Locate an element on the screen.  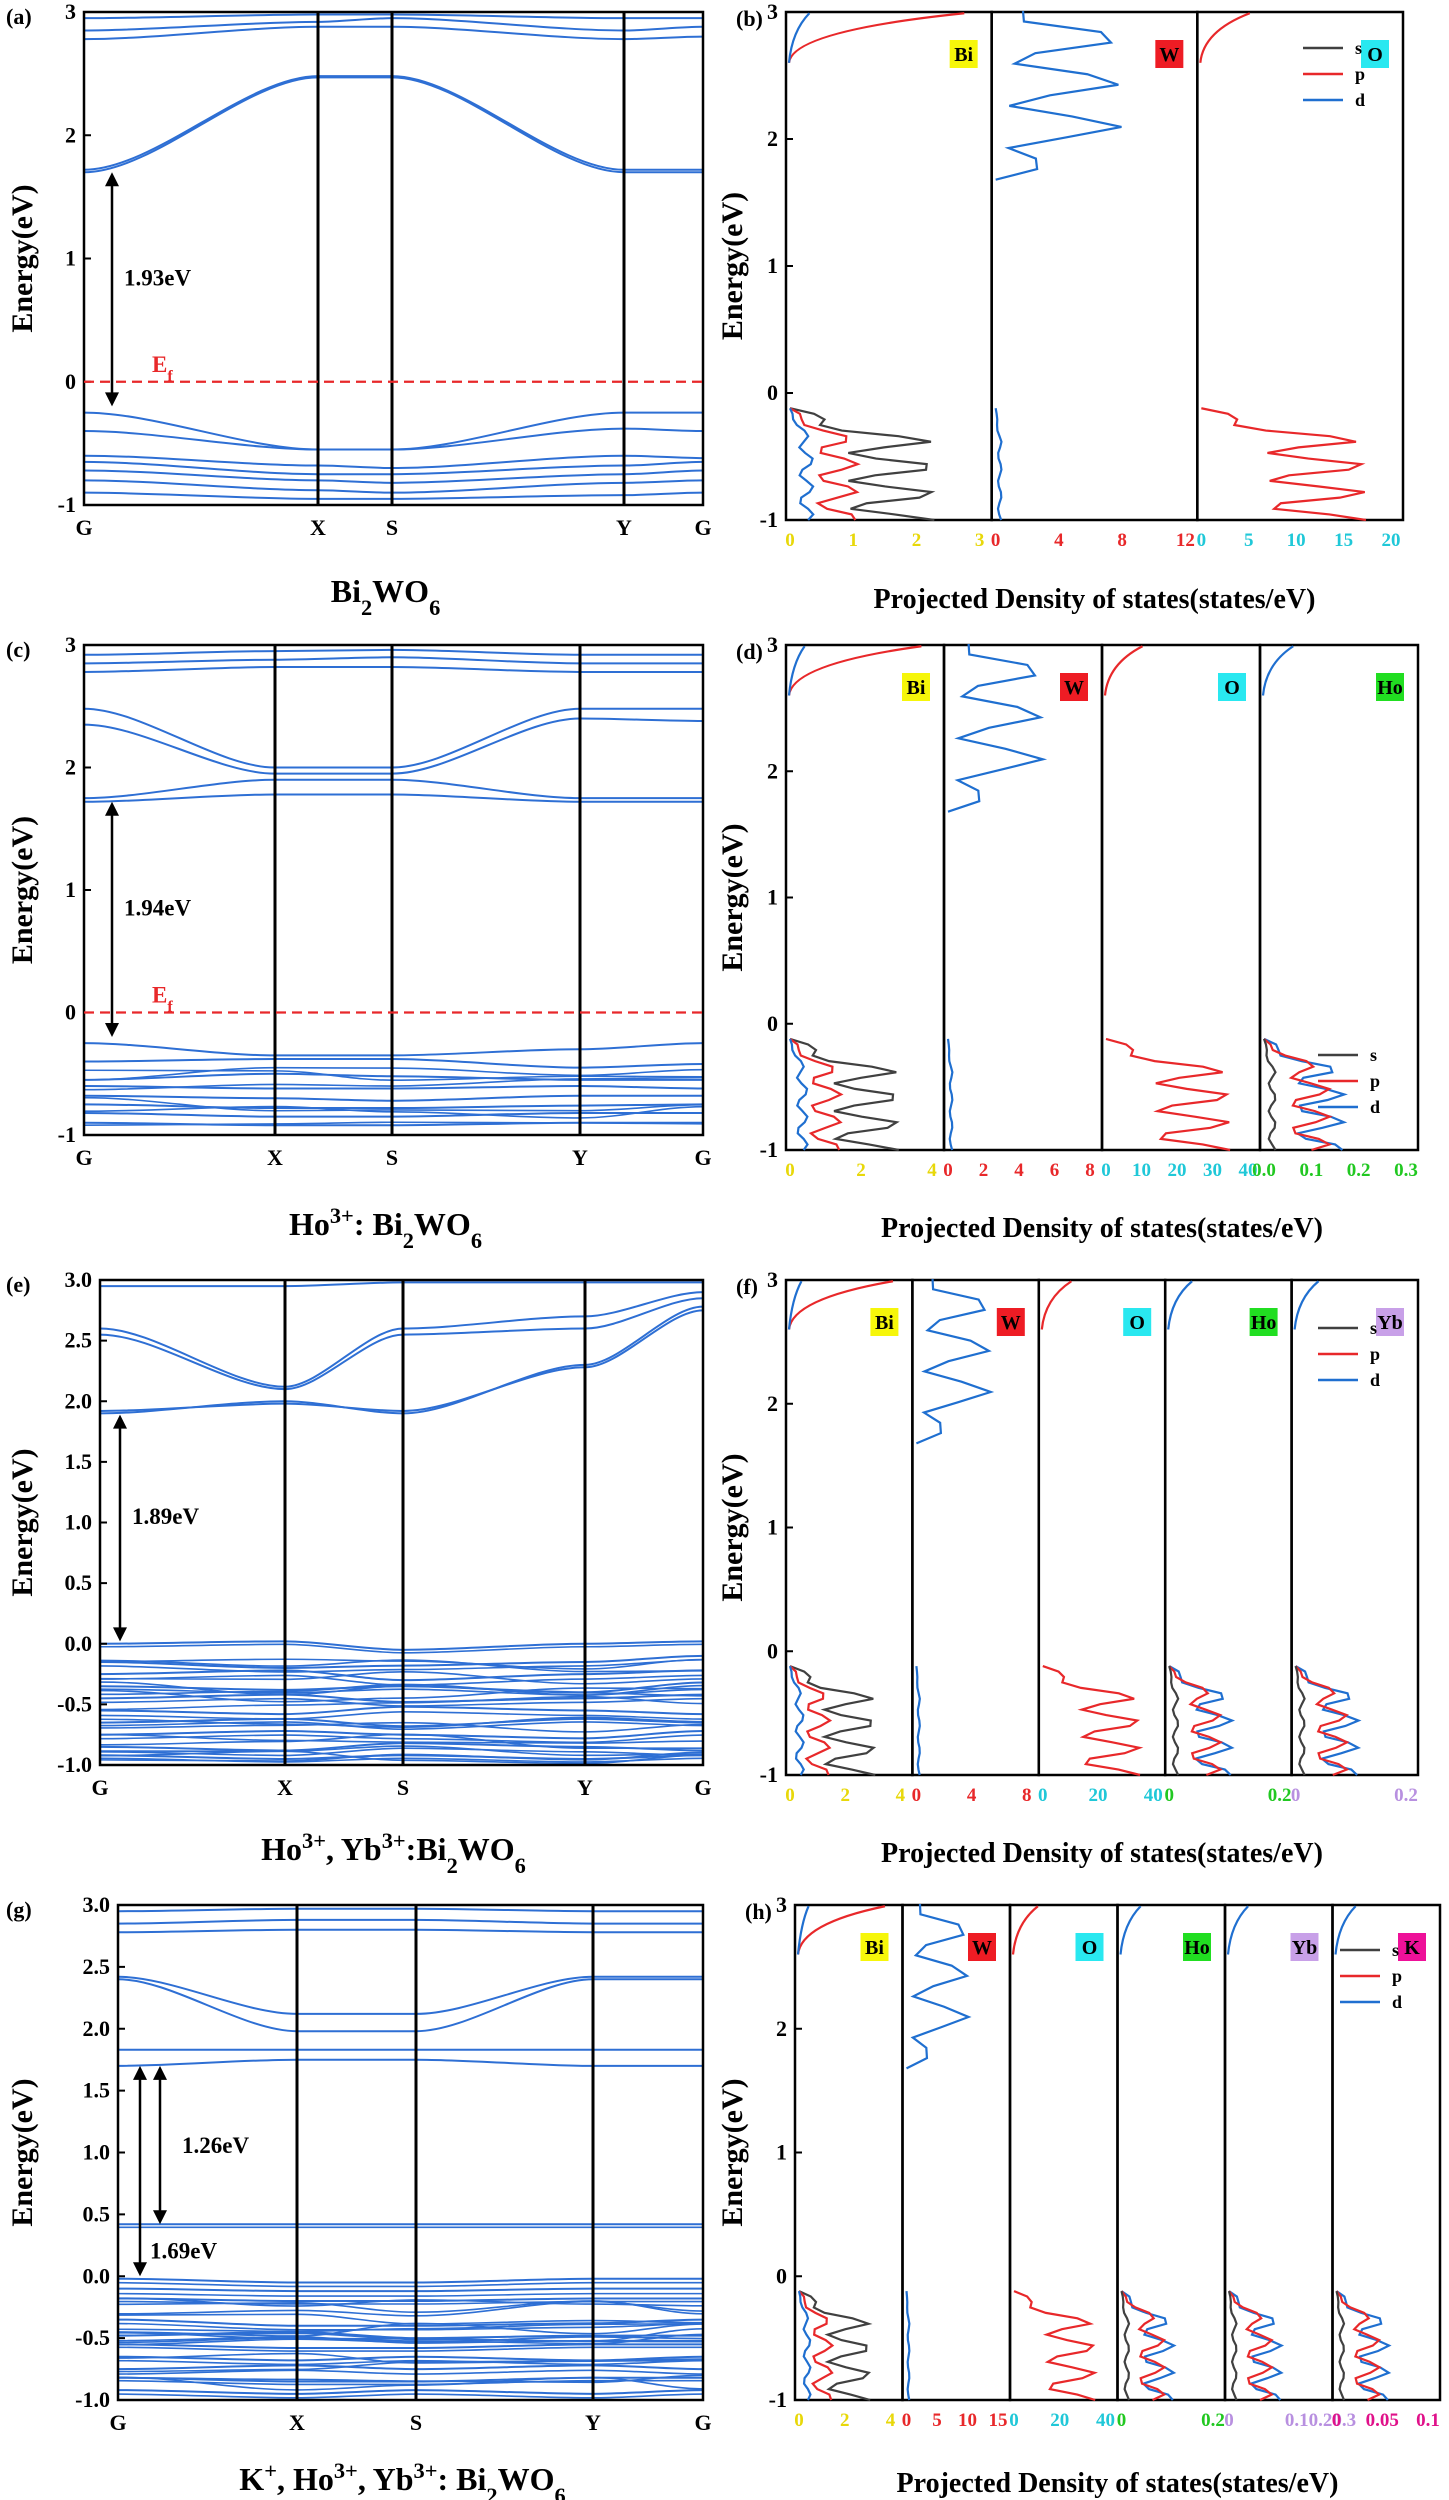
band-gap-label: 1.89eV is located at coordinates (165, 1516).